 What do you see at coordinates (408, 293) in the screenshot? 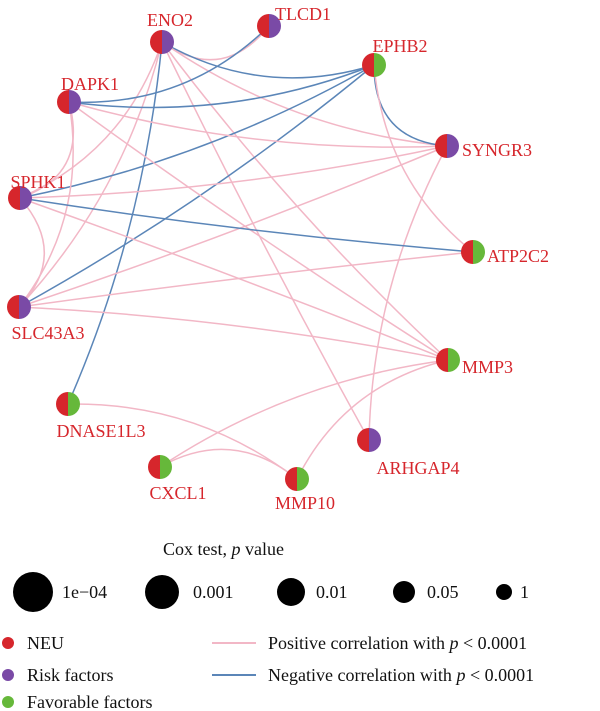
I see `edge-syngr3-arhgap4` at bounding box center [408, 293].